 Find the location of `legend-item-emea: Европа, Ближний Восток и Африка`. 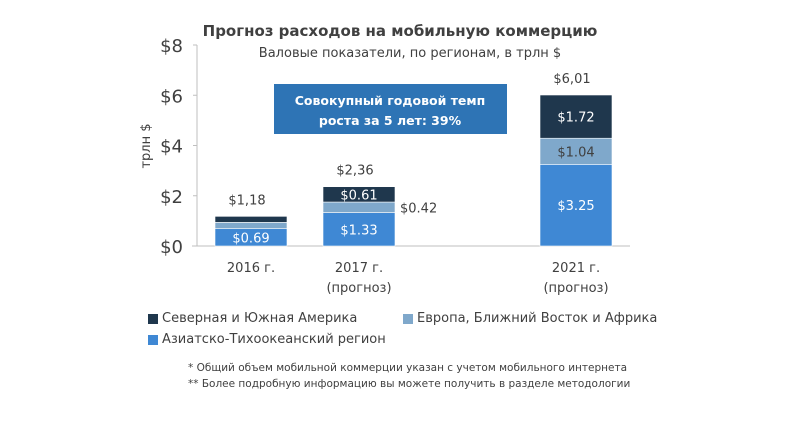

legend-item-emea: Европа, Ближний Восток и Африка is located at coordinates (530, 318).